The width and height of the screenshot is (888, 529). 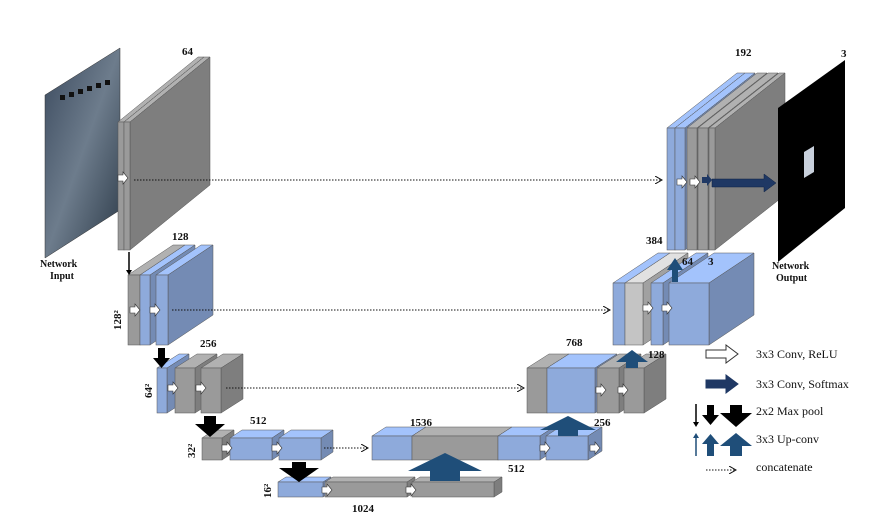 What do you see at coordinates (722, 415) in the screenshot?
I see `black-down-arrow-icon` at bounding box center [722, 415].